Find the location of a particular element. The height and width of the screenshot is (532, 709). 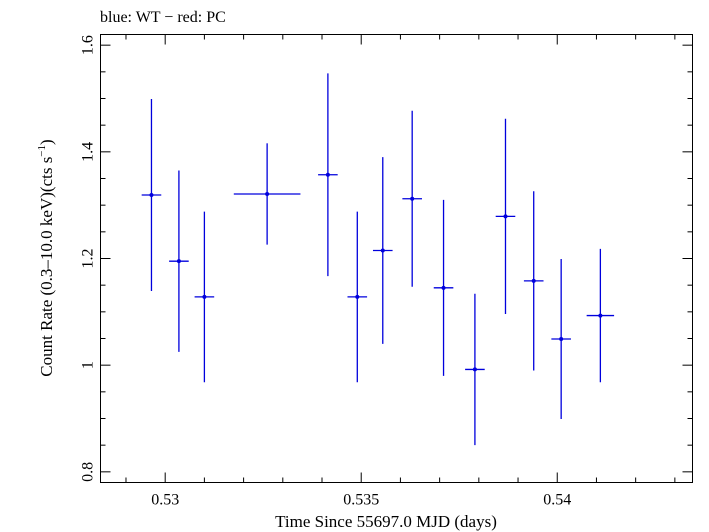

y-axis-label-sup: −1 is located at coordinates (42, 151).